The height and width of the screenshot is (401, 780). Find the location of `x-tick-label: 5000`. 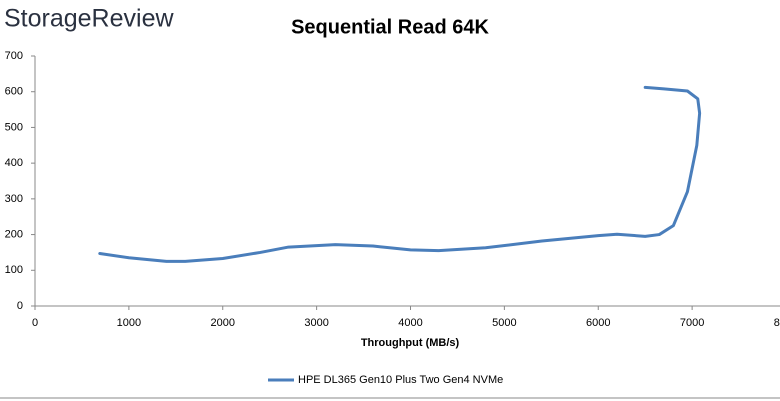

x-tick-label: 5000 is located at coordinates (504, 323).